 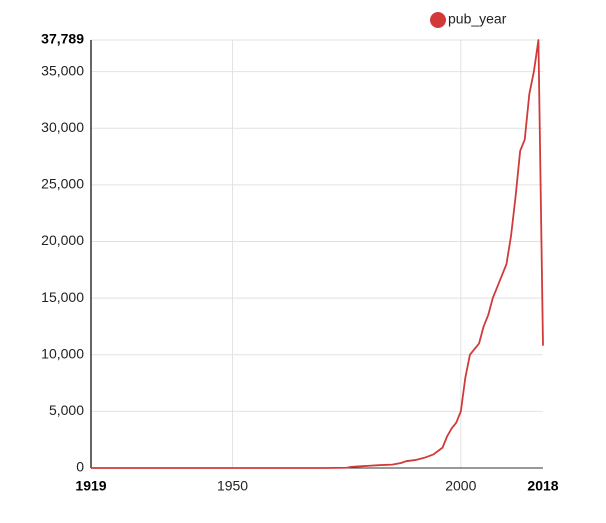 What do you see at coordinates (62, 353) in the screenshot?
I see `y-tick-label: 10,000` at bounding box center [62, 353].